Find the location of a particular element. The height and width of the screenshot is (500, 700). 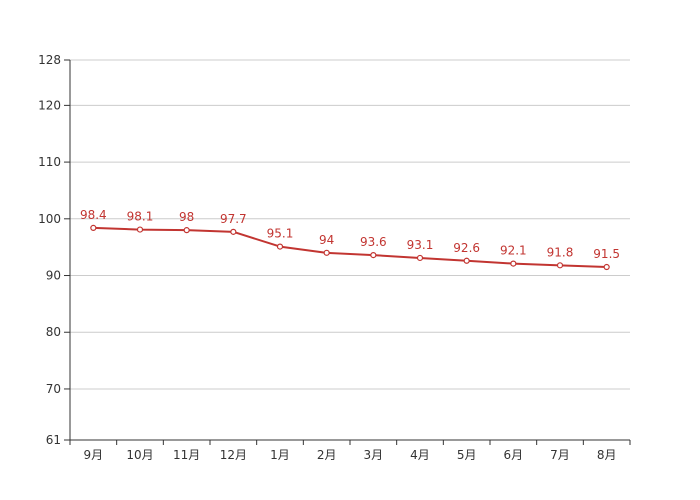

y-tick-label: 80 is located at coordinates (53, 332).